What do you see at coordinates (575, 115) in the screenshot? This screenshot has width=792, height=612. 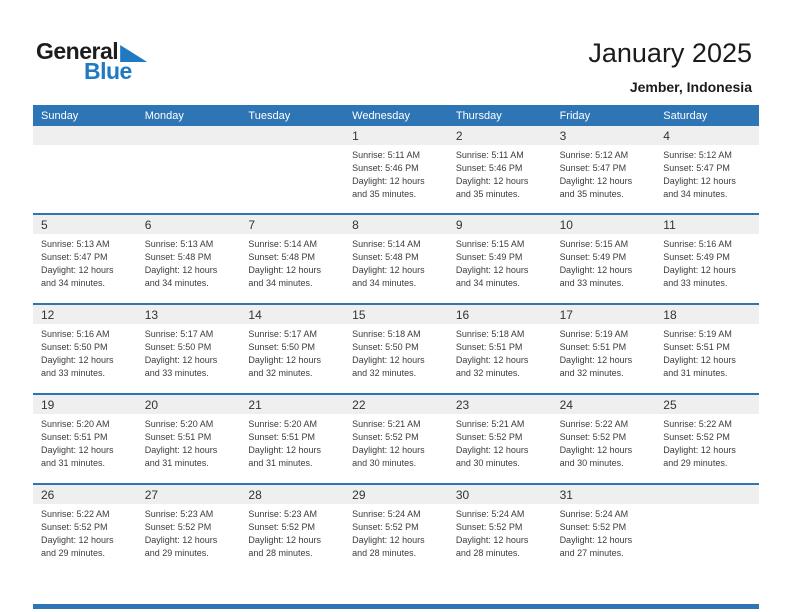 I see `weekday-header-friday: Friday` at bounding box center [575, 115].